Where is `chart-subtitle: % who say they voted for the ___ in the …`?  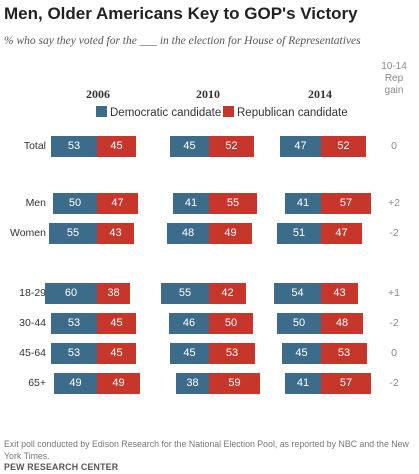 chart-subtitle: % who say they voted for the ___ in the … is located at coordinates (182, 41).